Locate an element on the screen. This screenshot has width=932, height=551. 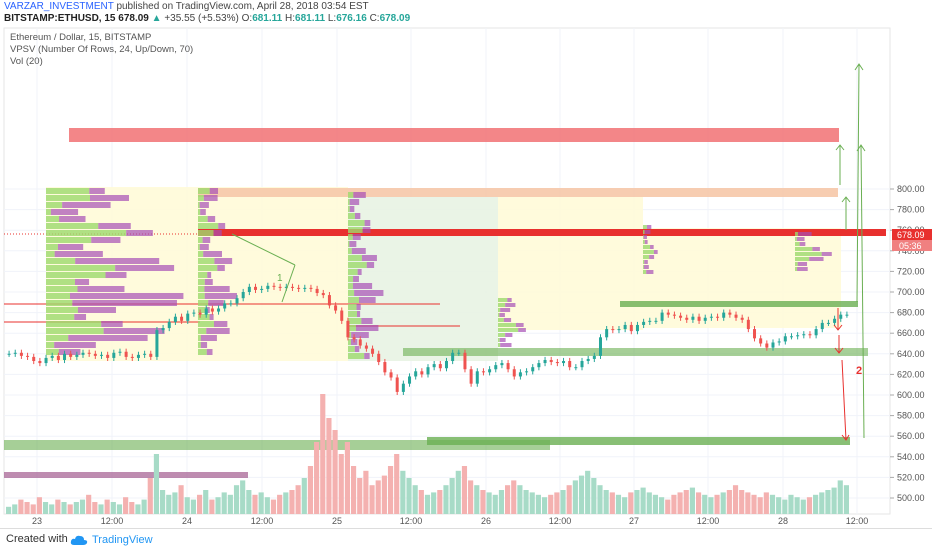
author-link: VARZAR_INVESTMENT is located at coordinates (59, 6).